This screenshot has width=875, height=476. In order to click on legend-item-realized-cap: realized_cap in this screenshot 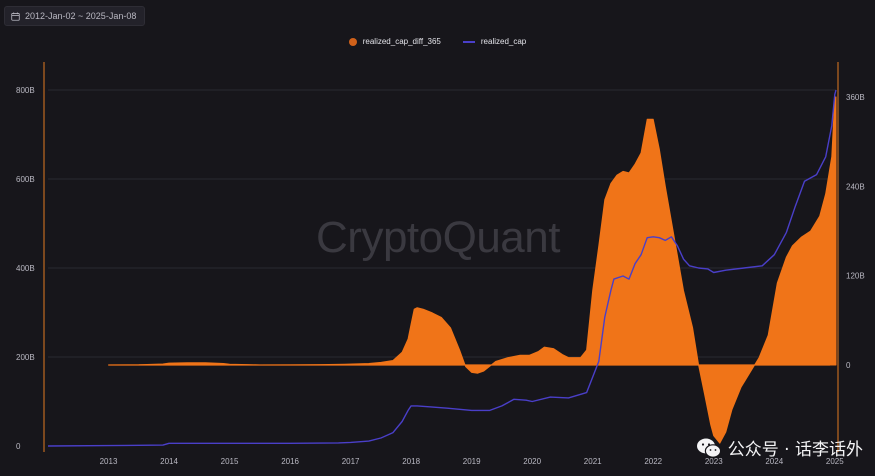, I will do `click(494, 41)`.